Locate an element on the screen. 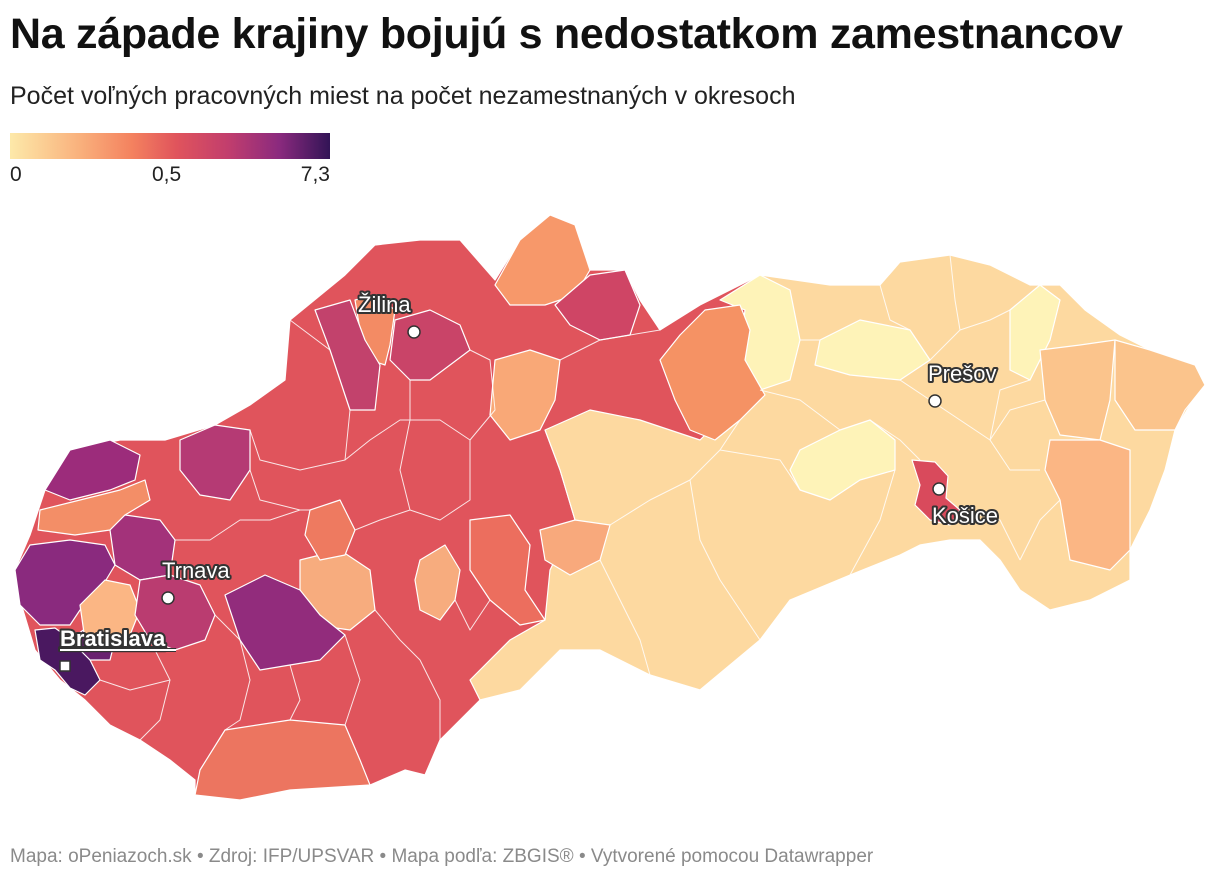 The height and width of the screenshot is (882, 1220). map-region-north-red is located at coordinates (597, 305).